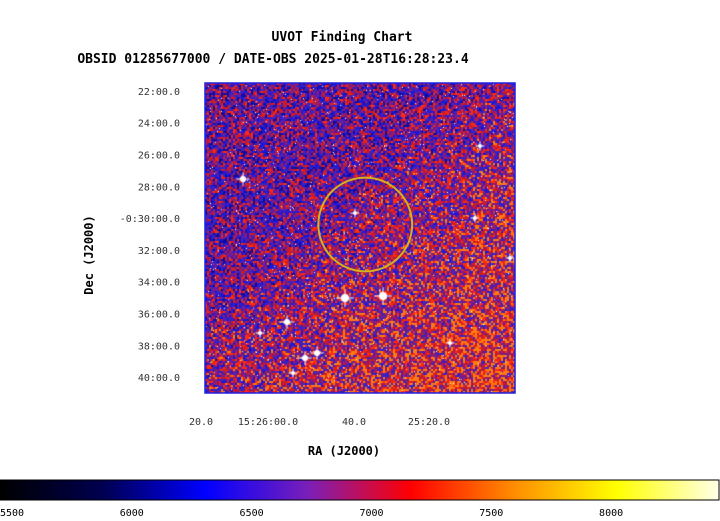  Describe the element at coordinates (311, 513) in the screenshot. I see `colorbar-ticks: 5500 6000 6500 7000 7500 8000` at that location.